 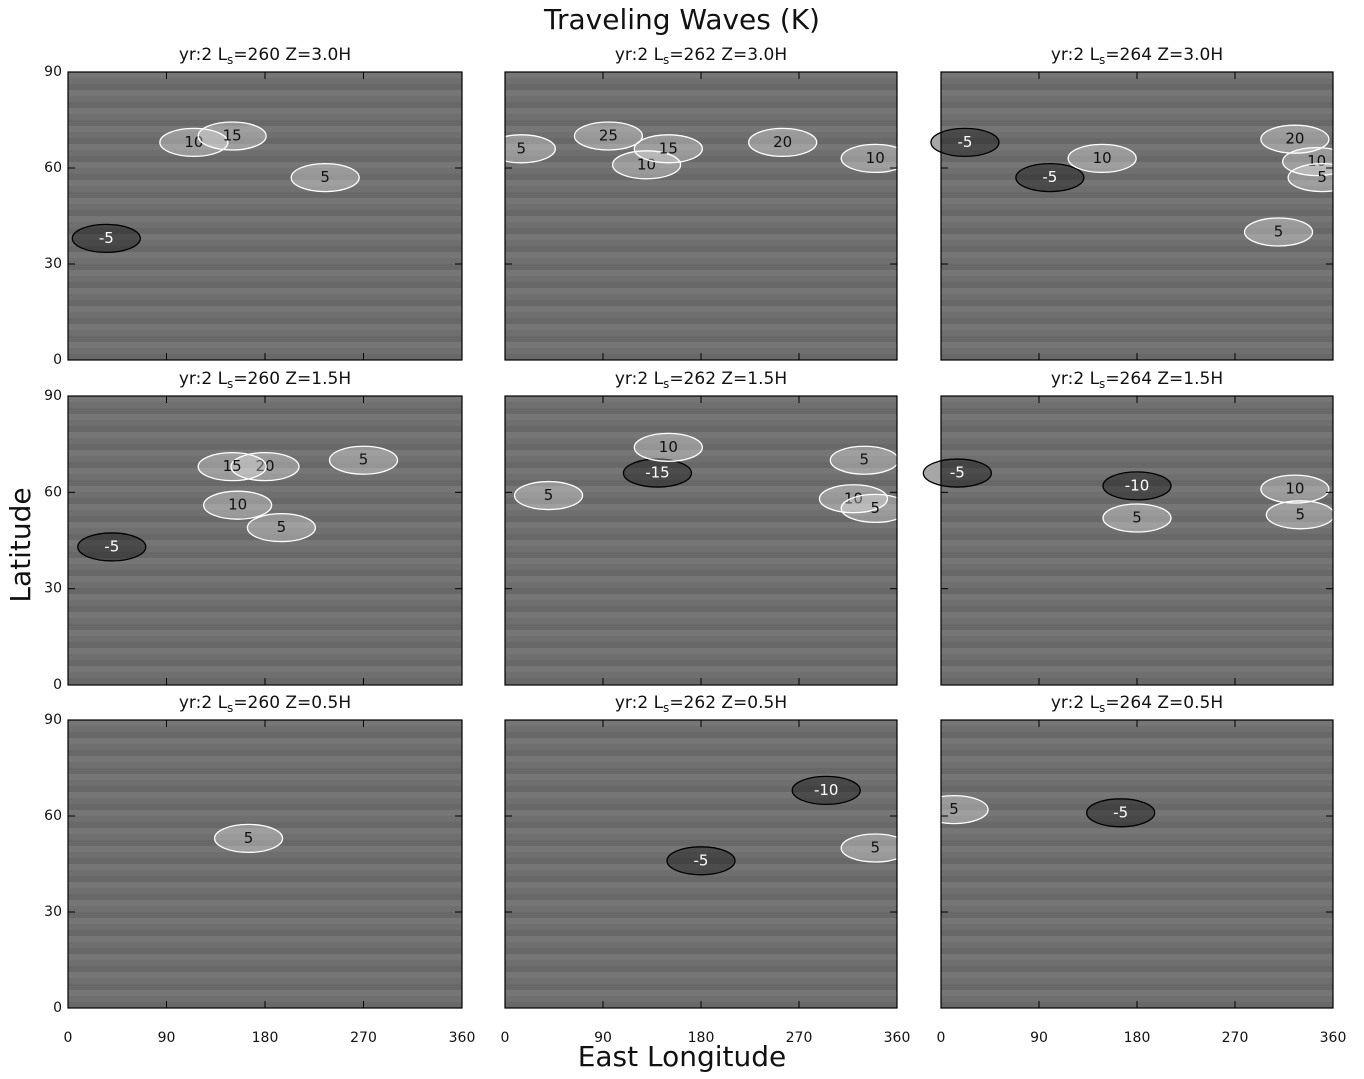 I want to click on panel-title: yr:2 Ls=264 Z=0.5H, so click(x=1137, y=704).